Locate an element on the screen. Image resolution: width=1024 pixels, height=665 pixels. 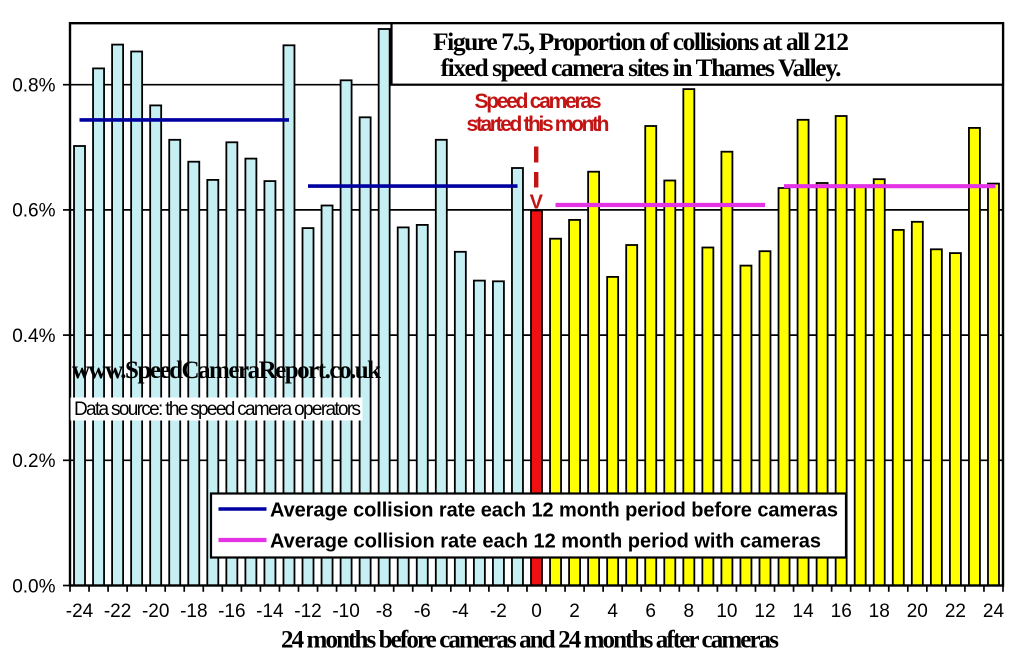
svg-text: 2 is located at coordinates (574, 611).